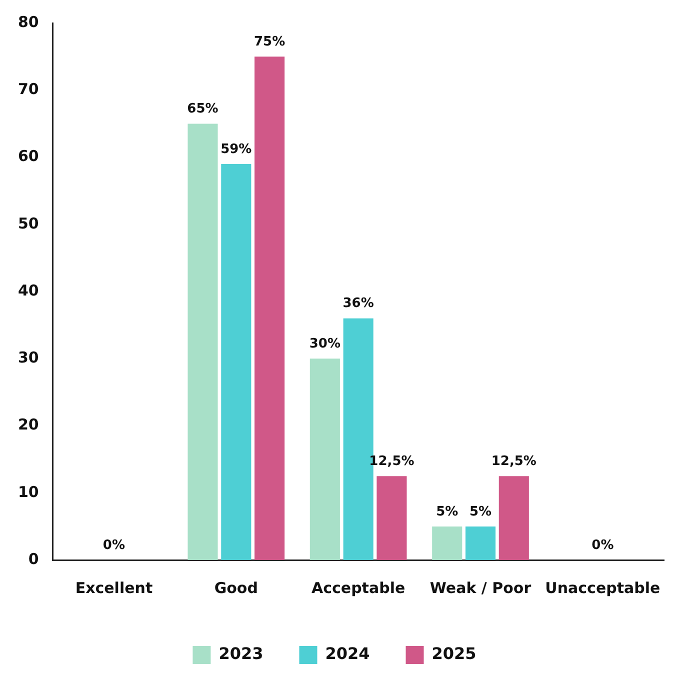 This screenshot has width=673, height=680. What do you see at coordinates (602, 587) in the screenshot?
I see `x-tick-label: Unacceptable` at bounding box center [602, 587].